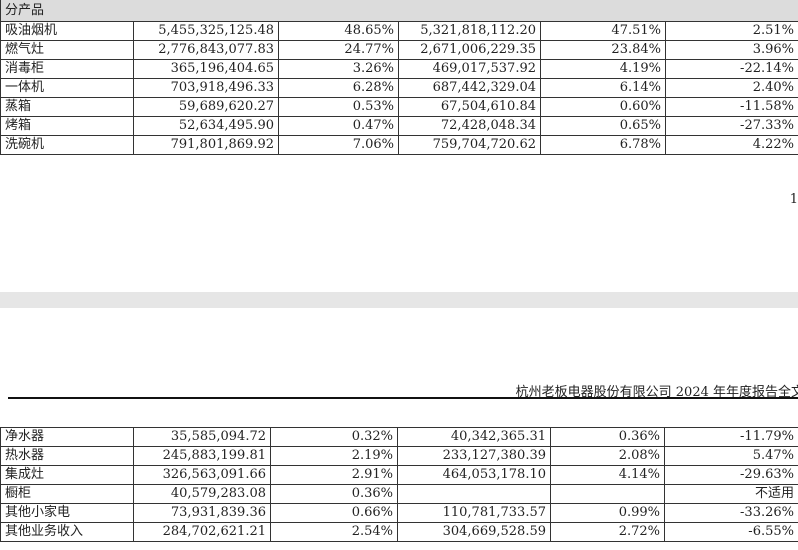 The image size is (798, 550). What do you see at coordinates (334, 532) in the screenshot?
I see `value-cell: 2.54%` at bounding box center [334, 532].